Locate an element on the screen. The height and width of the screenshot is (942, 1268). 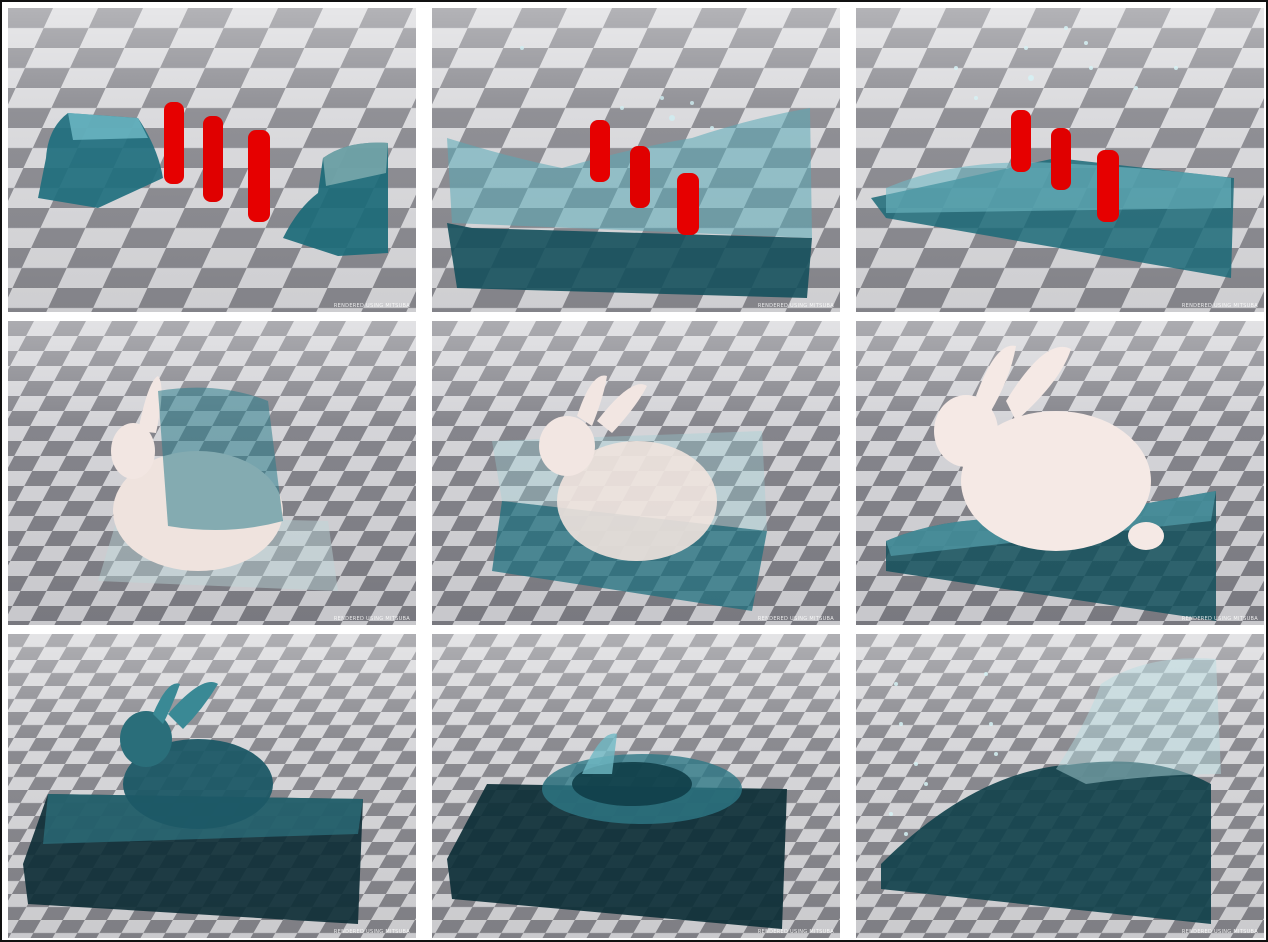
render-dam-initial is located at coordinates (212, 160).